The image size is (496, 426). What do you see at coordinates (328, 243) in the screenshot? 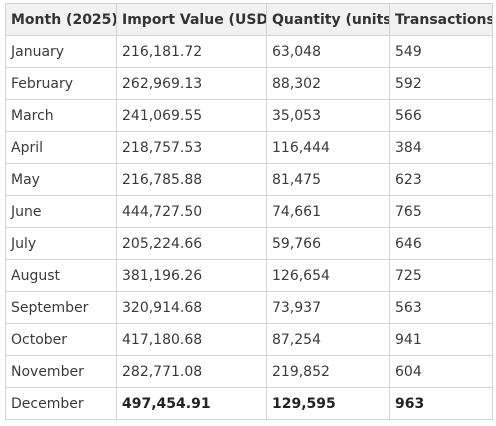
I see `cell-quantity: 59,766` at bounding box center [328, 243].